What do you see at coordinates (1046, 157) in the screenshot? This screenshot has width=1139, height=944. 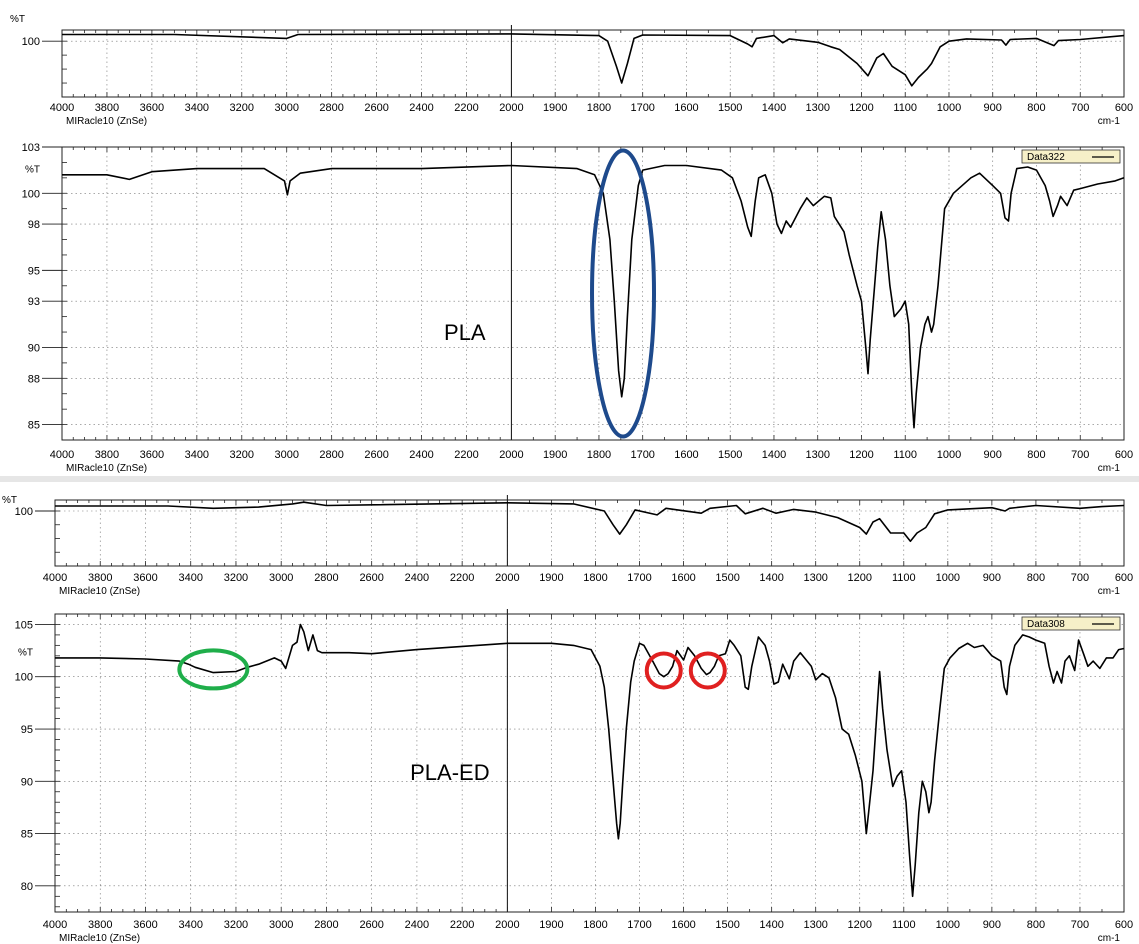 I see `legend-entry: Data322` at bounding box center [1046, 157].